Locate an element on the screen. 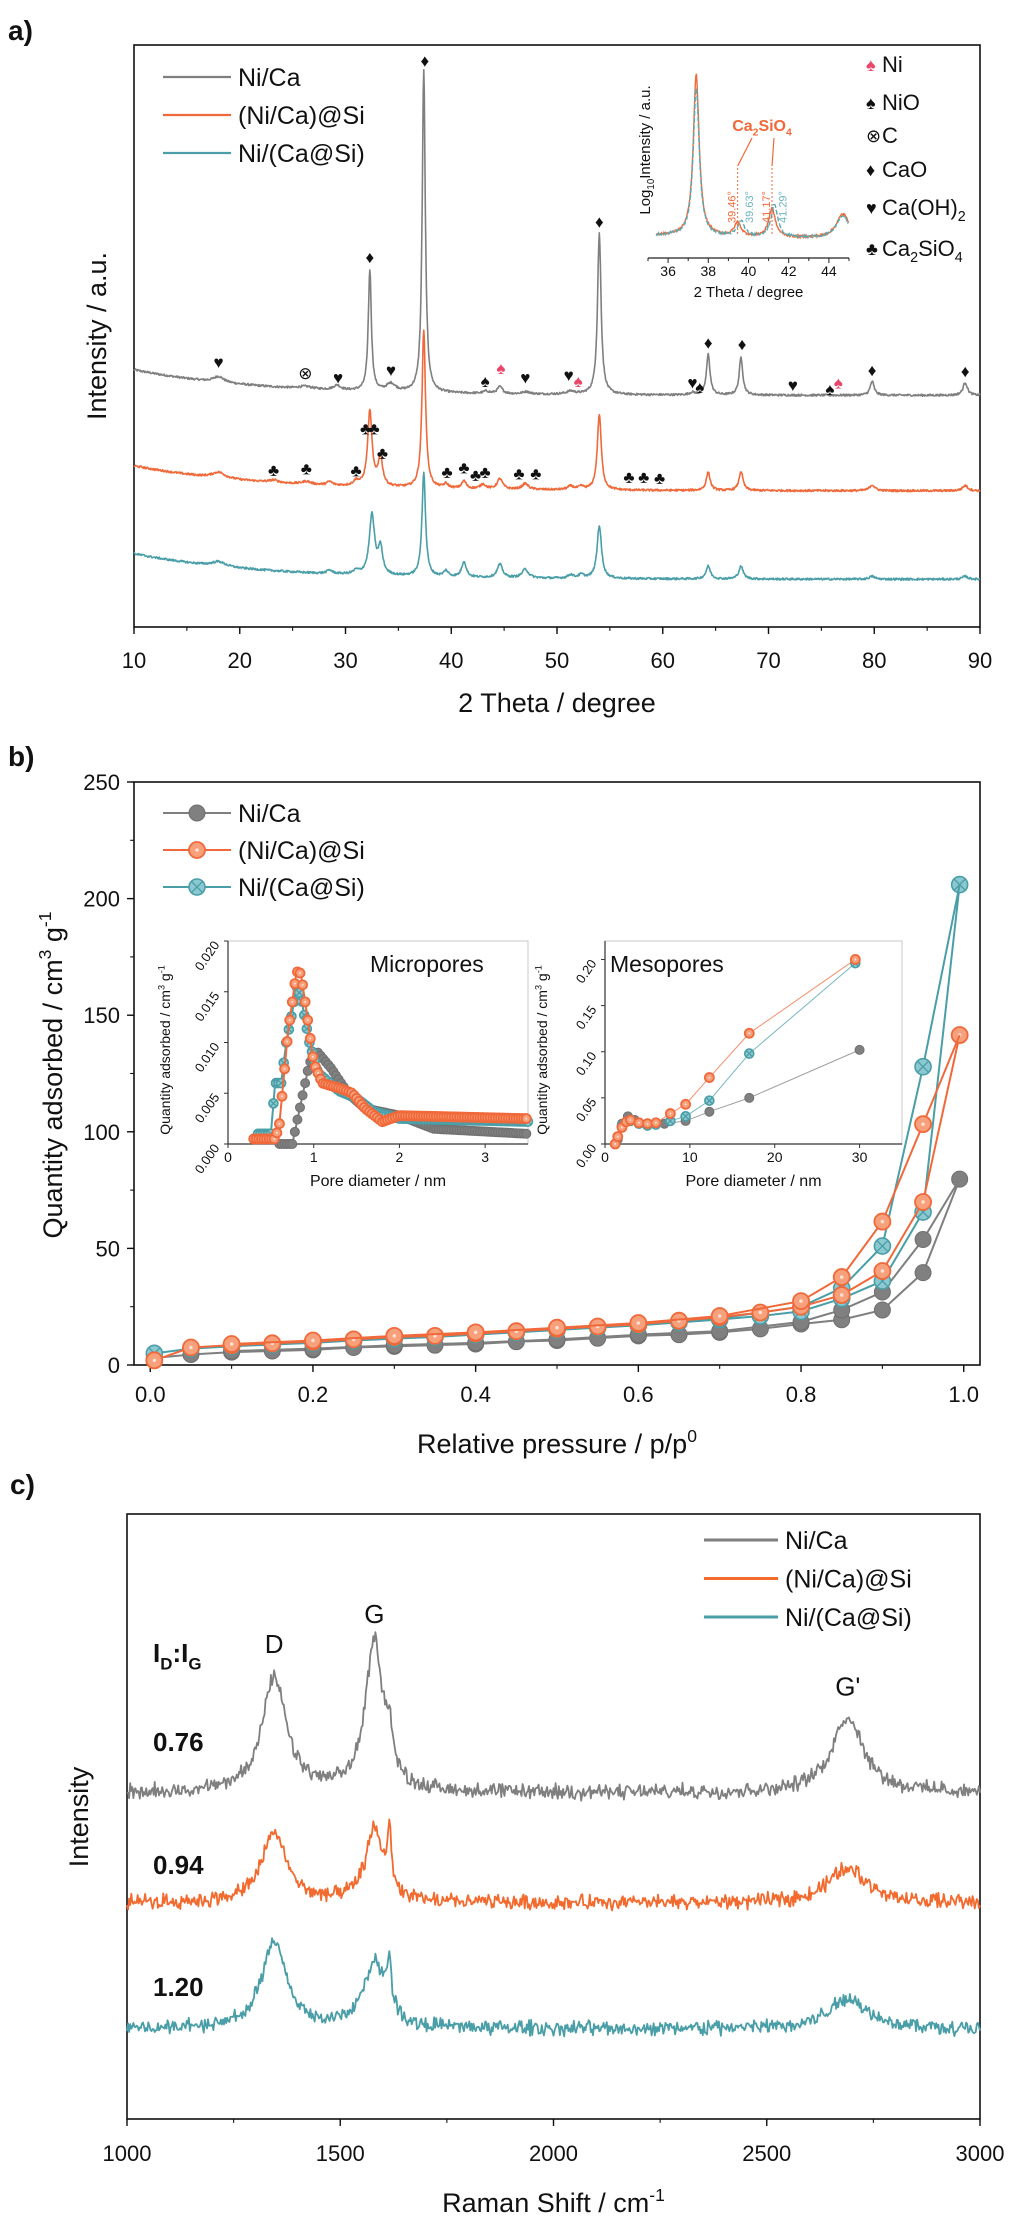 The width and height of the screenshot is (1023, 2232). inset-y-axis-title: Quantity adsorbed / cm3 g-1 is located at coordinates (541, 1050).